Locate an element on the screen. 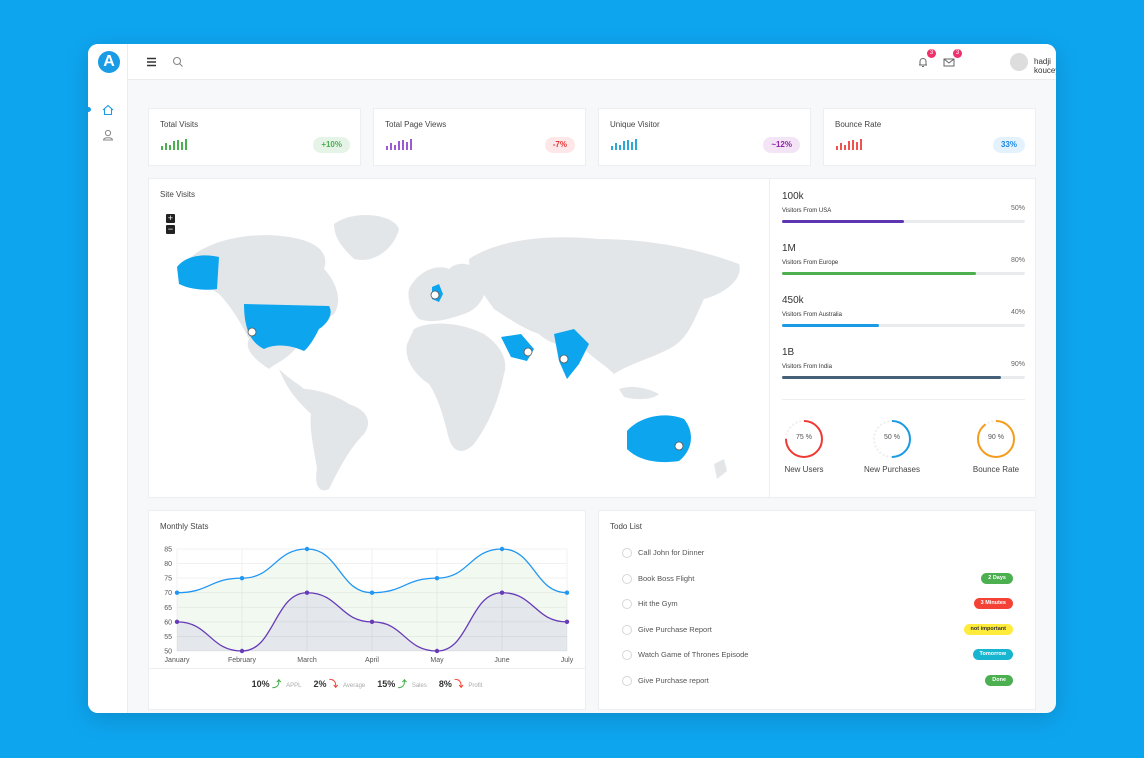  series-area is located at coordinates (372, 600).